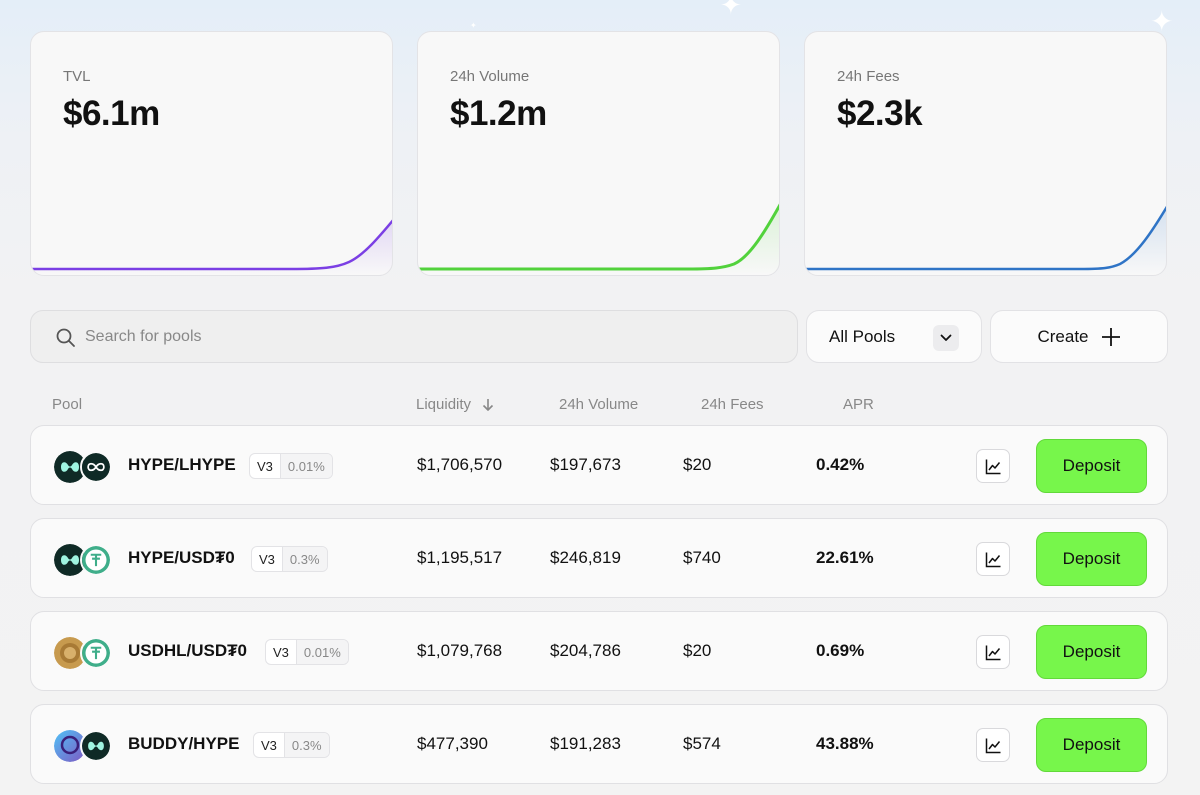 The image size is (1200, 795). I want to click on header-liquidity: Liquidity, so click(455, 404).